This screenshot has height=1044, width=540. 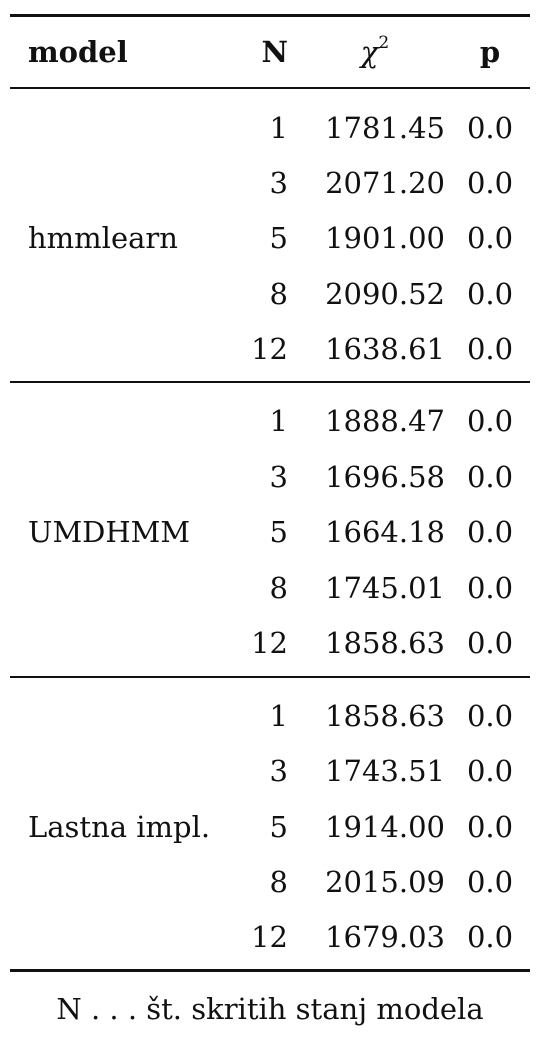 I want to click on header-p: p, so click(x=490, y=52).